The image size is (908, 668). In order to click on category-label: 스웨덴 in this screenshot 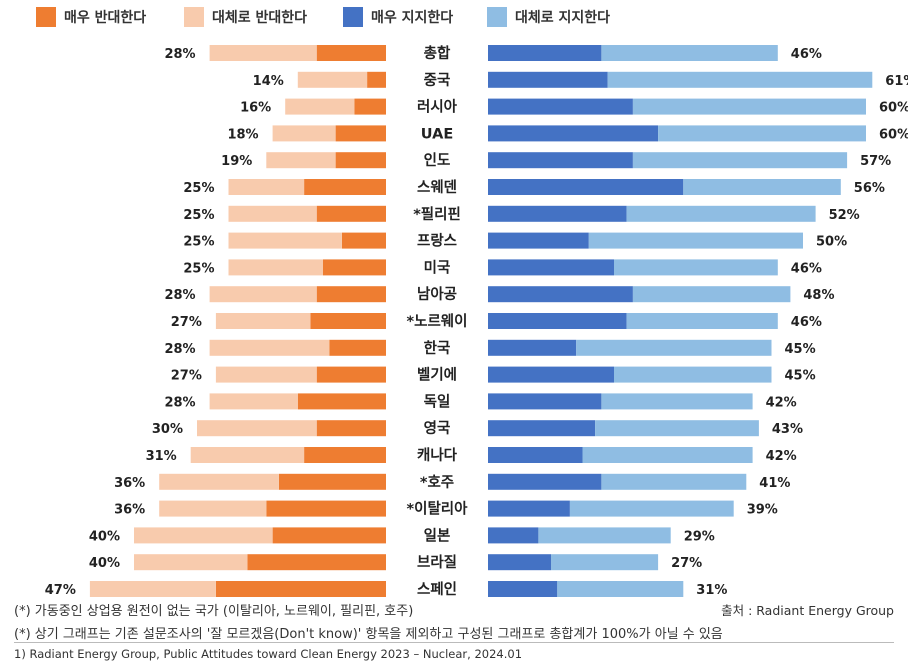, I will do `click(437, 187)`.